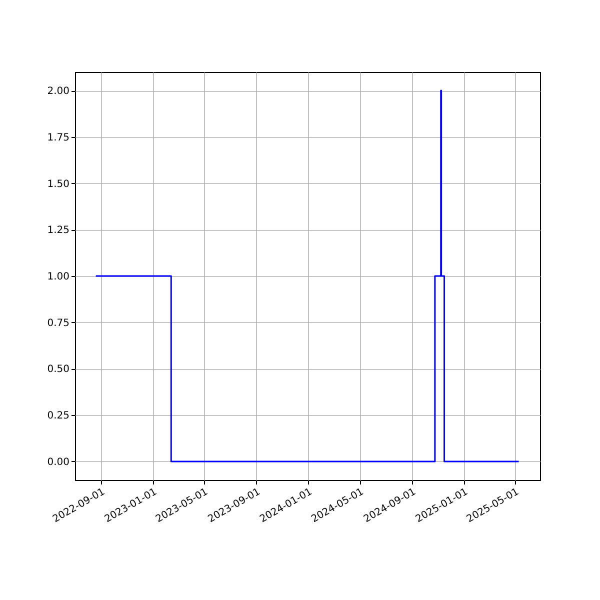  What do you see at coordinates (58, 138) in the screenshot?
I see `y-tick-label: 1.75` at bounding box center [58, 138].